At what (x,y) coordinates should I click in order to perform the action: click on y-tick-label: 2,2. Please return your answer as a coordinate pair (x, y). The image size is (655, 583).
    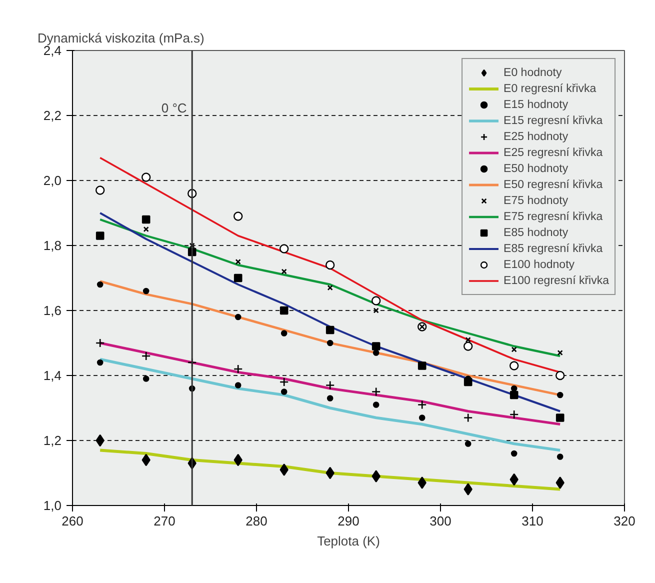
    Looking at the image, I should click on (52, 115).